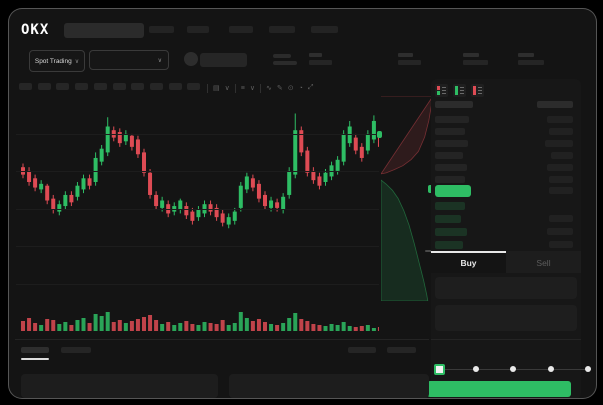 This screenshot has width=603, height=405. I want to click on price-field, so click(506, 288).